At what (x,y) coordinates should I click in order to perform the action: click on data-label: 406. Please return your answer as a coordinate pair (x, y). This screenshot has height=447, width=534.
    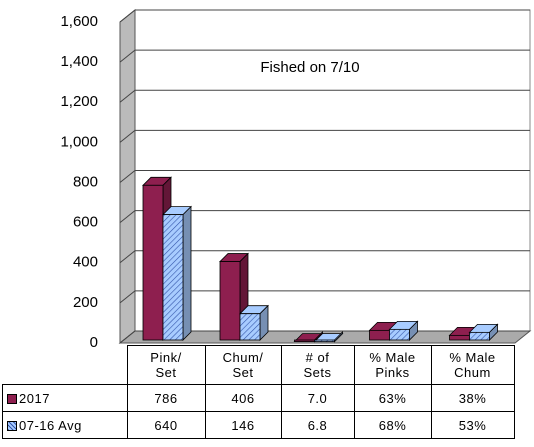
    Looking at the image, I should click on (243, 398).